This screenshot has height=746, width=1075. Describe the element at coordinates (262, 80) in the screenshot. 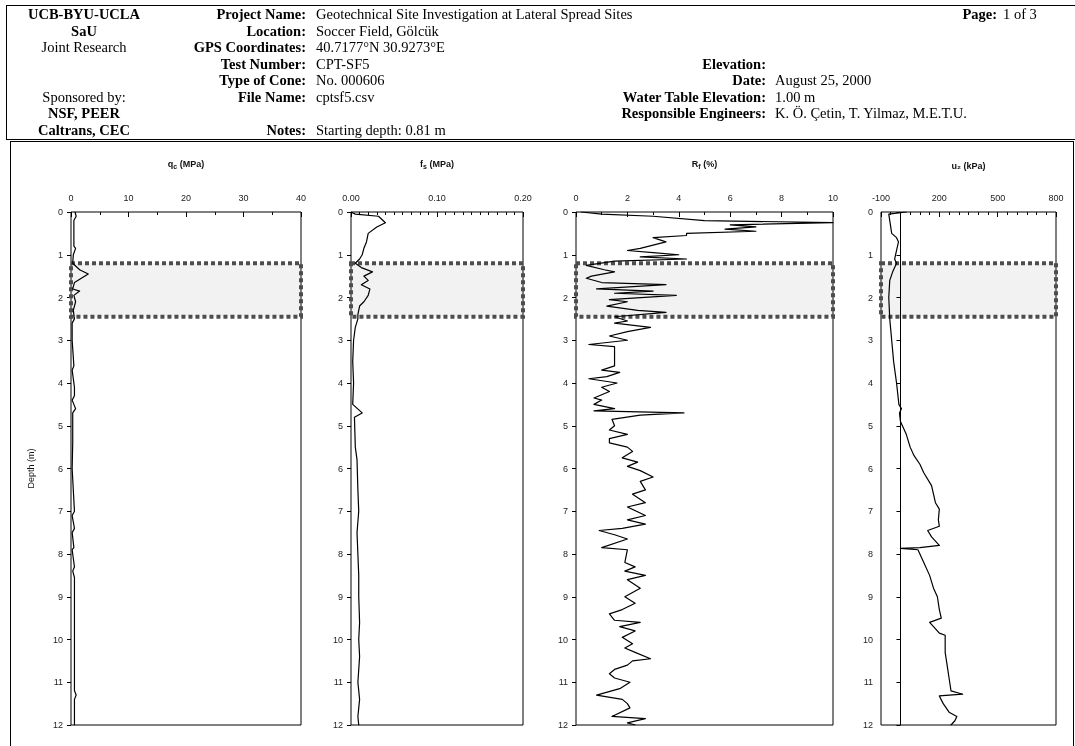

I see `text: Type of Cone:` at that location.